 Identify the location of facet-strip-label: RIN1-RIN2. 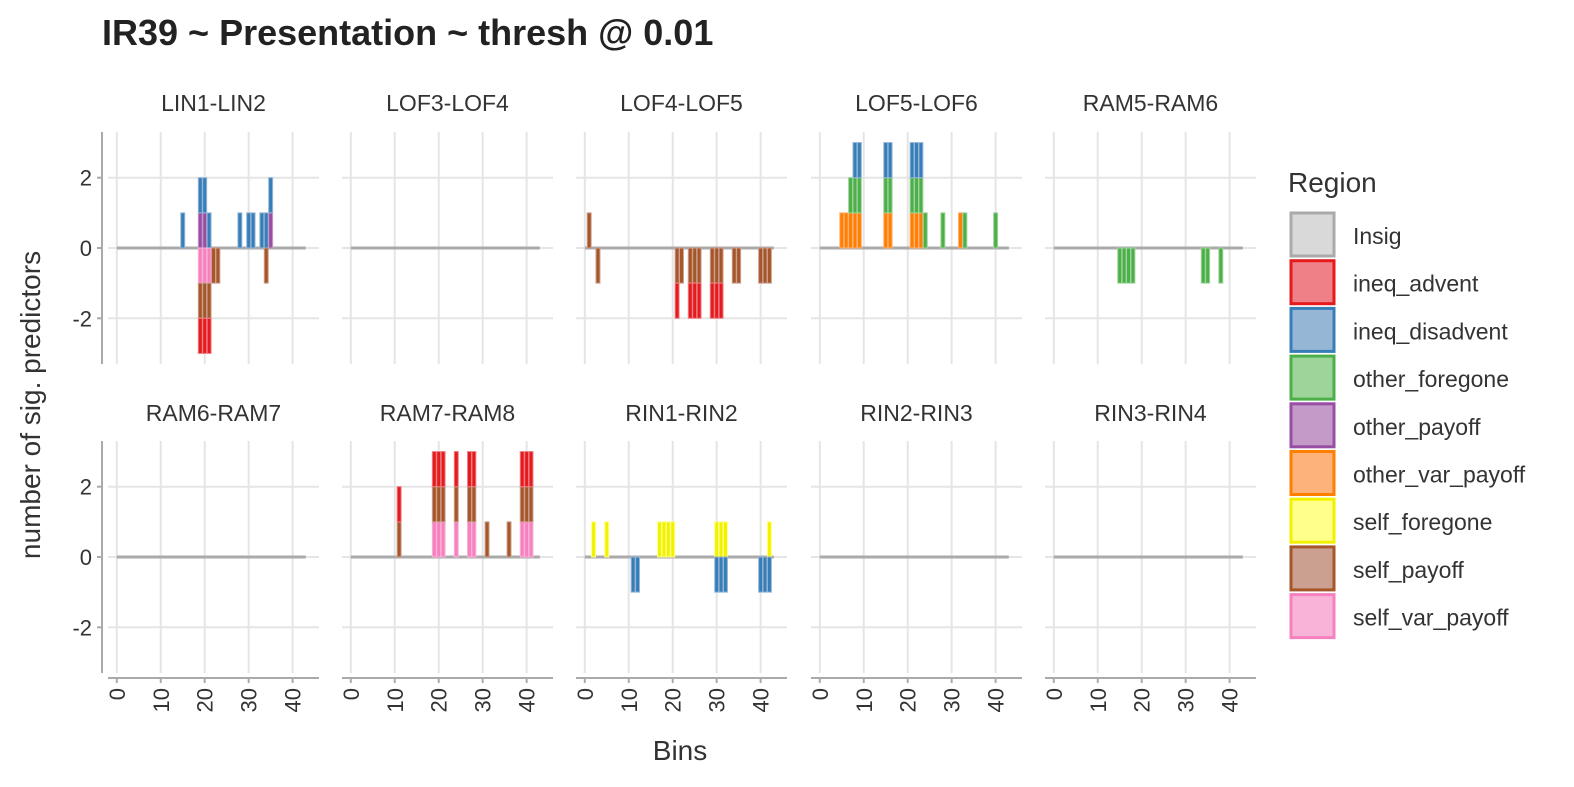
(681, 413).